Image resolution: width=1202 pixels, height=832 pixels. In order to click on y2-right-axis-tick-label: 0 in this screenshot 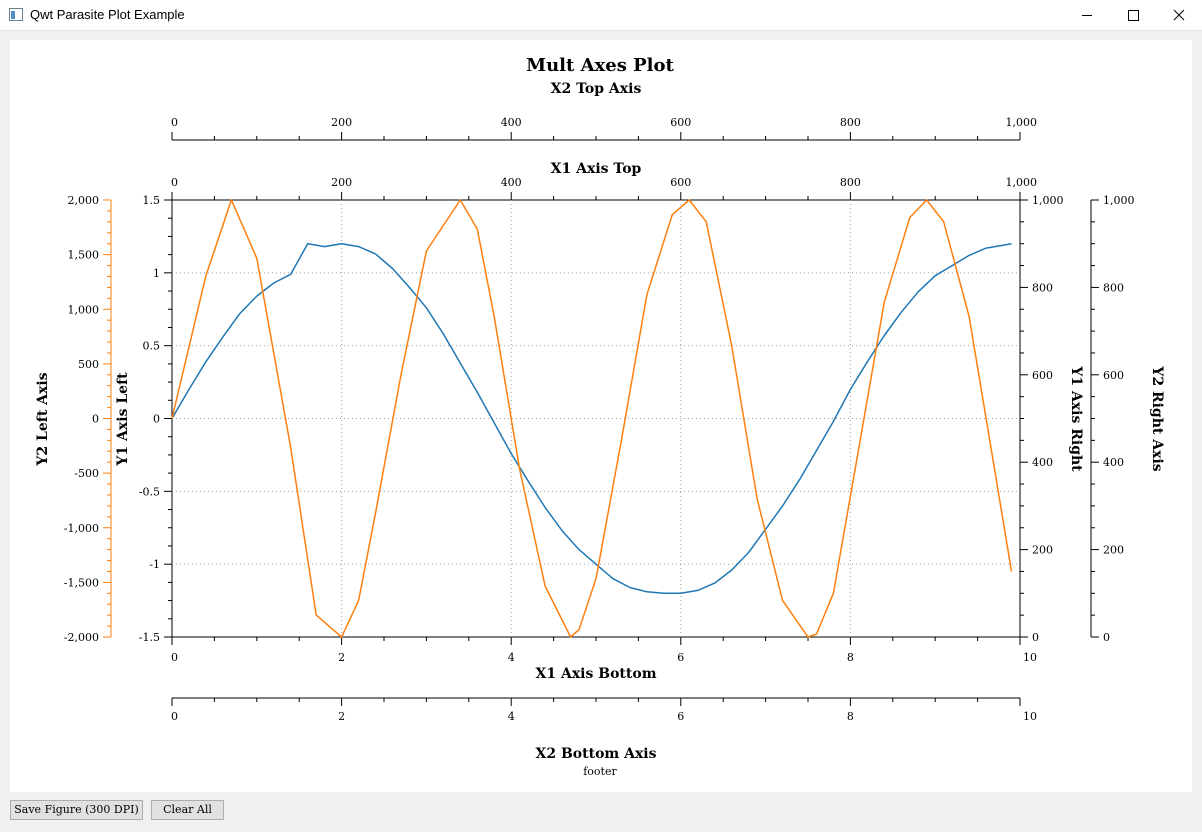, I will do `click(1106, 637)`.